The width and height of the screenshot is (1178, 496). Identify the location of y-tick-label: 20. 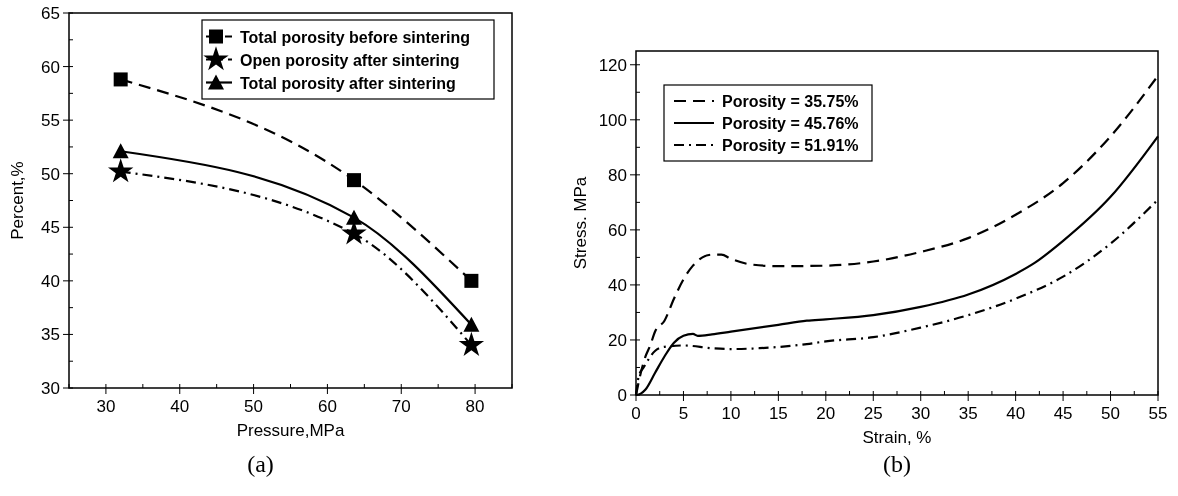
(617, 340).